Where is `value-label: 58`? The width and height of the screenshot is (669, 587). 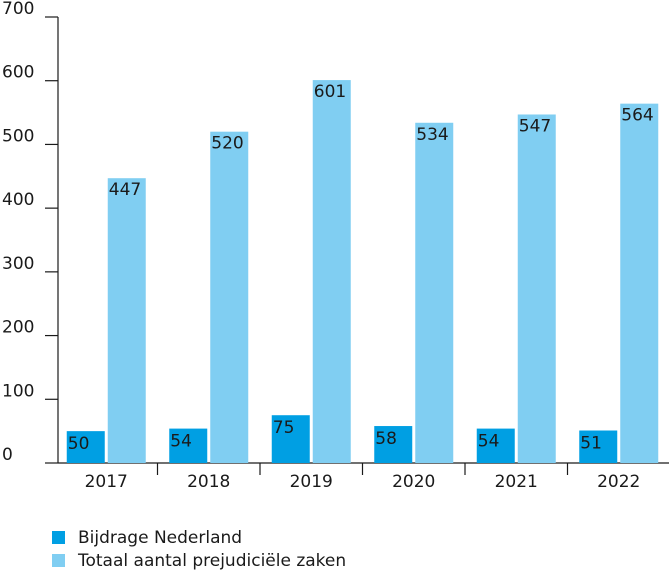 value-label: 58 is located at coordinates (386, 439).